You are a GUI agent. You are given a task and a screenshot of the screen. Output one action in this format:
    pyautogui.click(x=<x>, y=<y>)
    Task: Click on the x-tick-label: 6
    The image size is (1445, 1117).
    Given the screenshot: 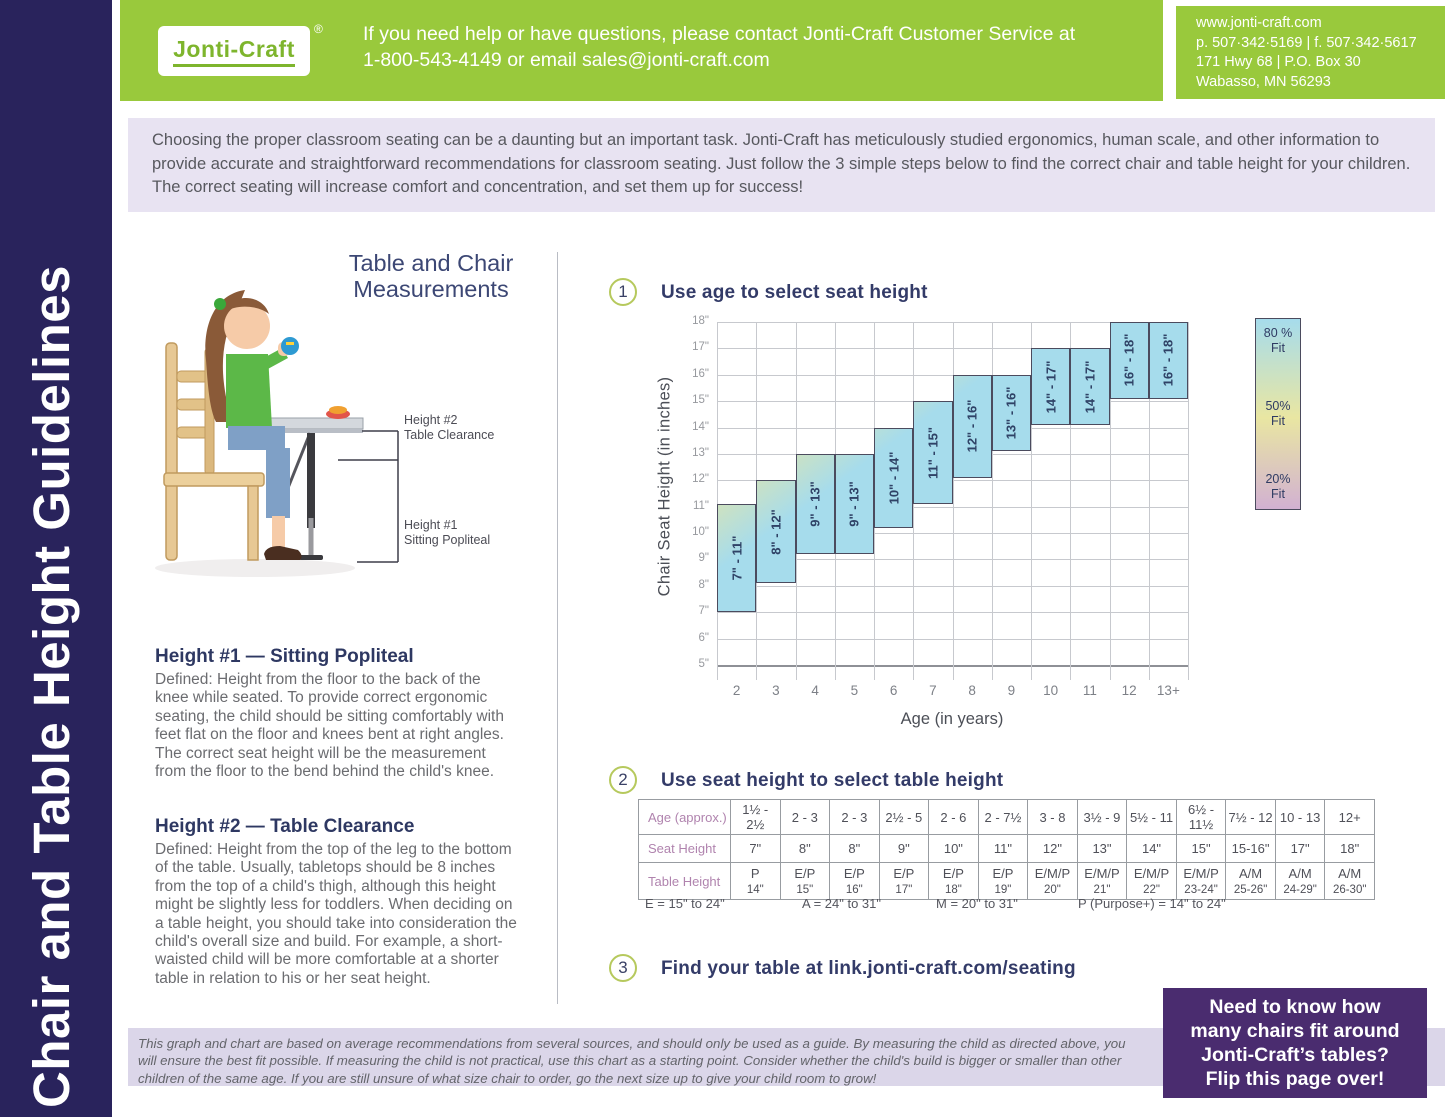 What is the action you would take?
    pyautogui.click(x=893, y=690)
    